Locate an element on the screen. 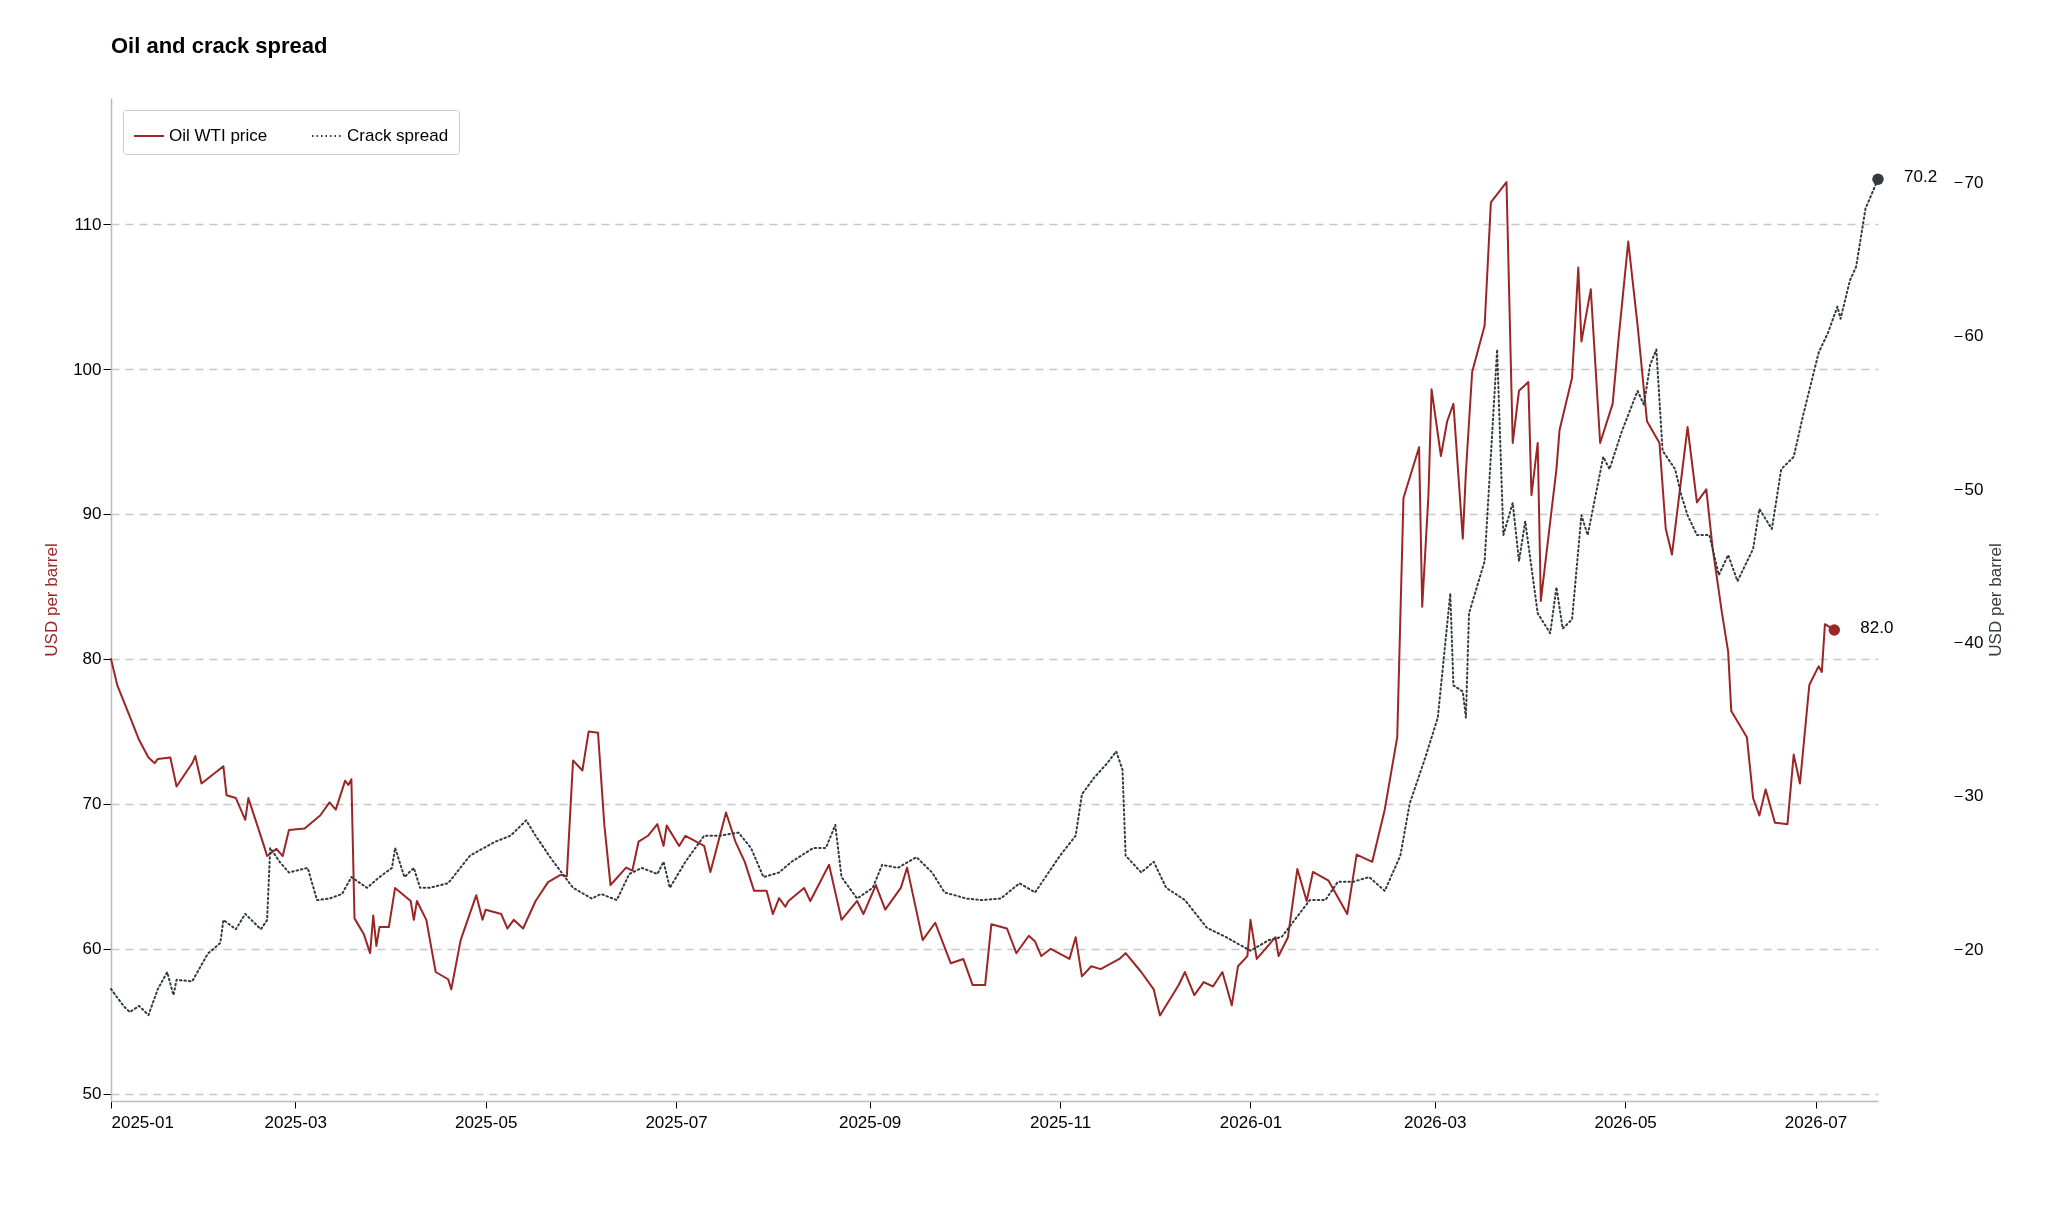  y-tick-label: 50 is located at coordinates (92, 1094).